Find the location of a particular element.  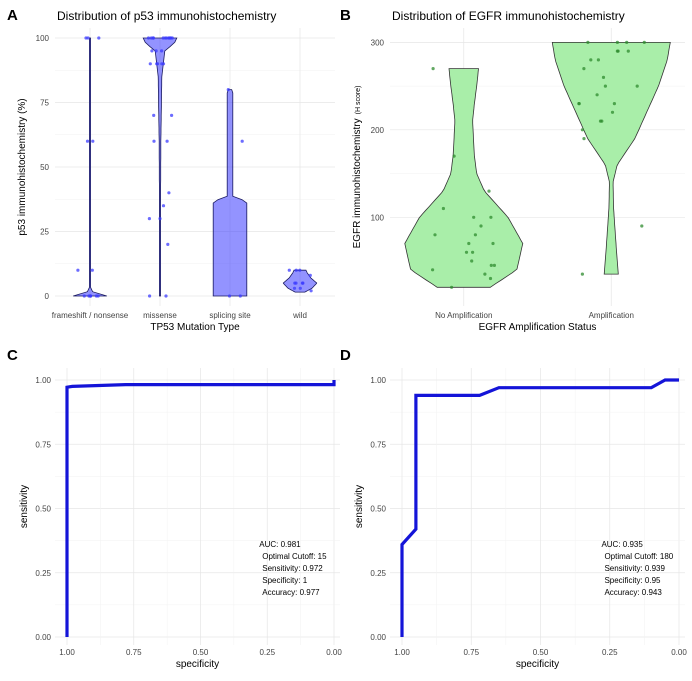

y-tick-label: 0.75 is located at coordinates (378, 444).